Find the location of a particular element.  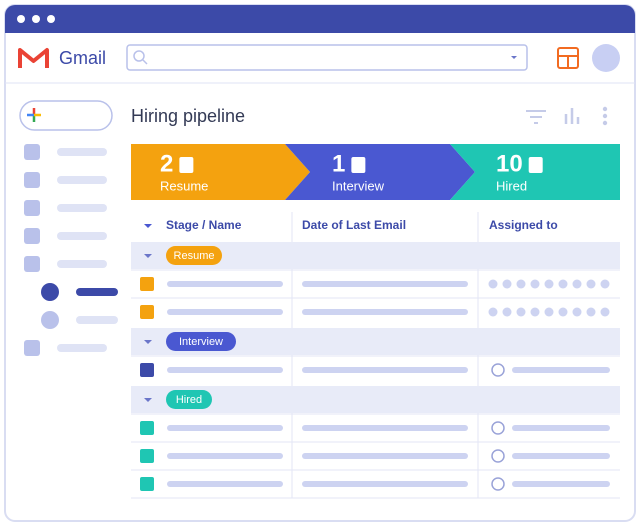

sidebar is located at coordinates (71, 250).